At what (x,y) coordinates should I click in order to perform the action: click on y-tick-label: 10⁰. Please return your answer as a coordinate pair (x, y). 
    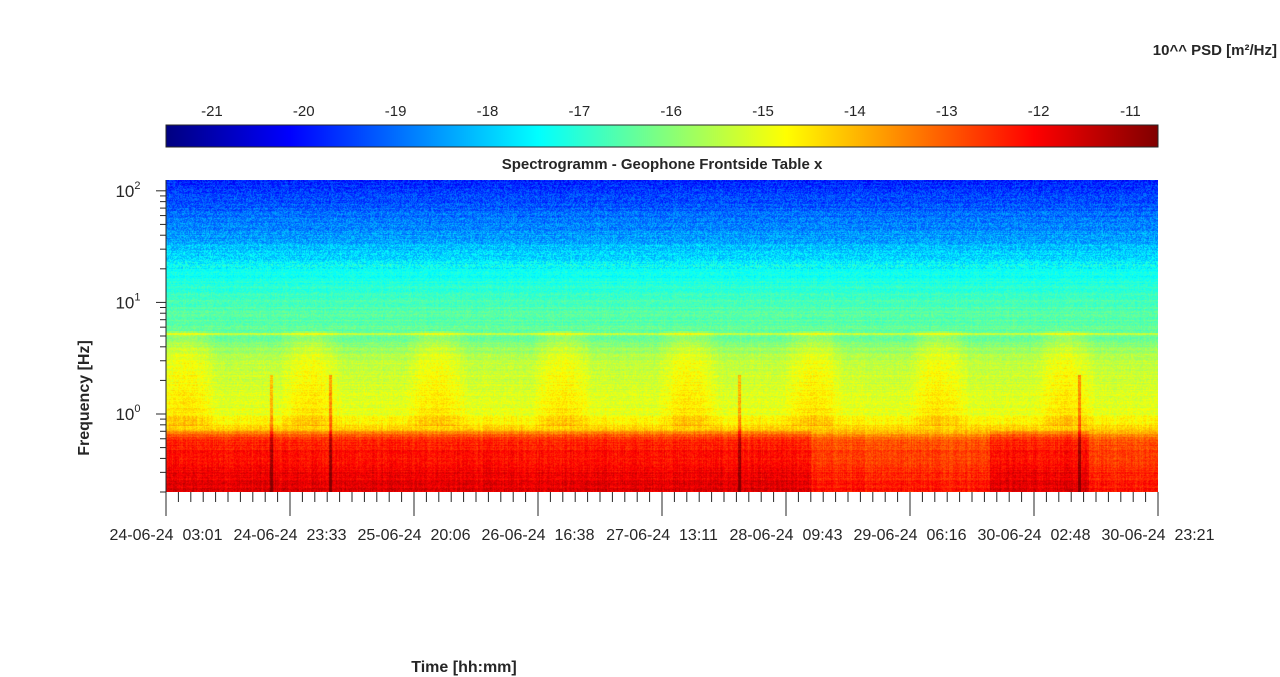
    Looking at the image, I should click on (127, 413).